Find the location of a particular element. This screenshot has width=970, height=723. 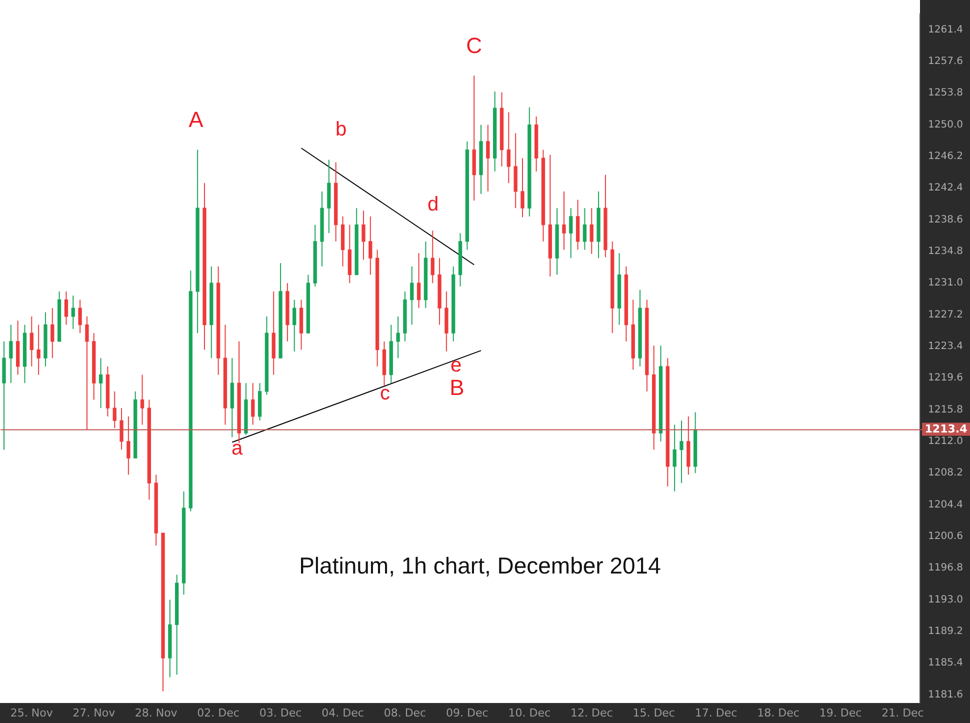

x-tick-label: 28. Nov is located at coordinates (156, 713).